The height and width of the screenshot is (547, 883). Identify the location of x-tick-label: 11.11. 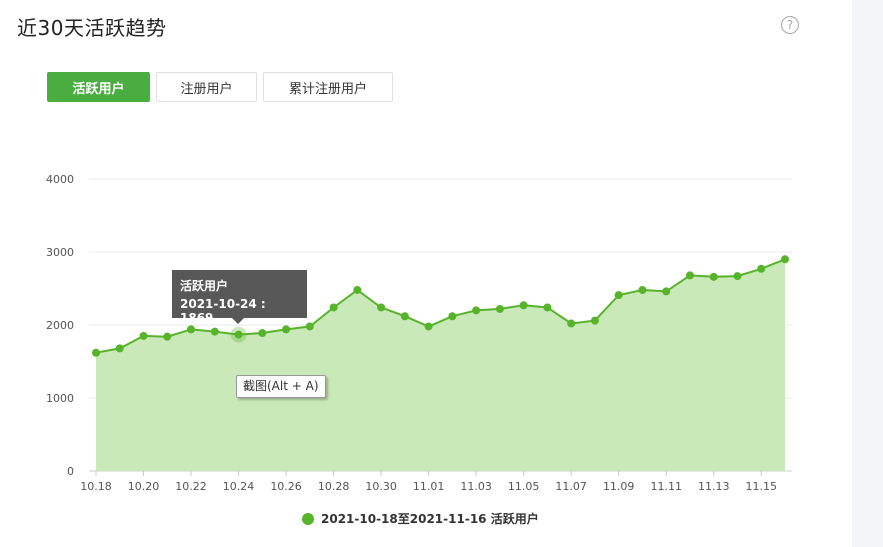
(666, 486).